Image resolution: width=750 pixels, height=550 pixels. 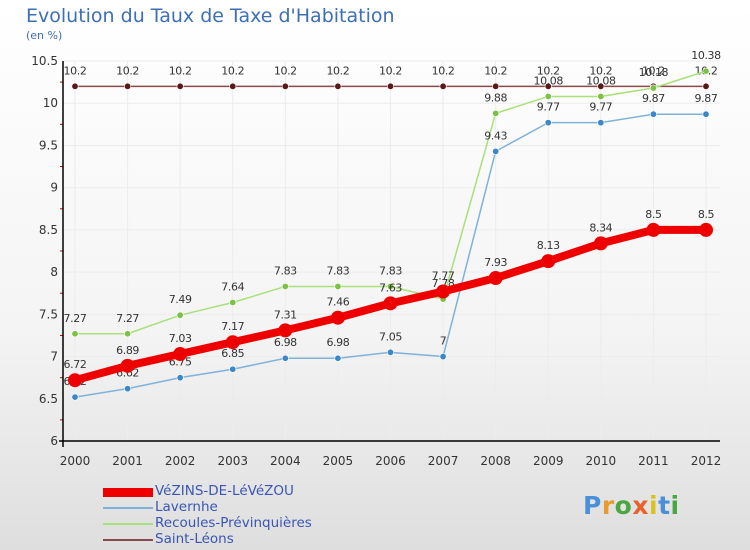 I want to click on x-tick-label: 2011, so click(x=653, y=461).